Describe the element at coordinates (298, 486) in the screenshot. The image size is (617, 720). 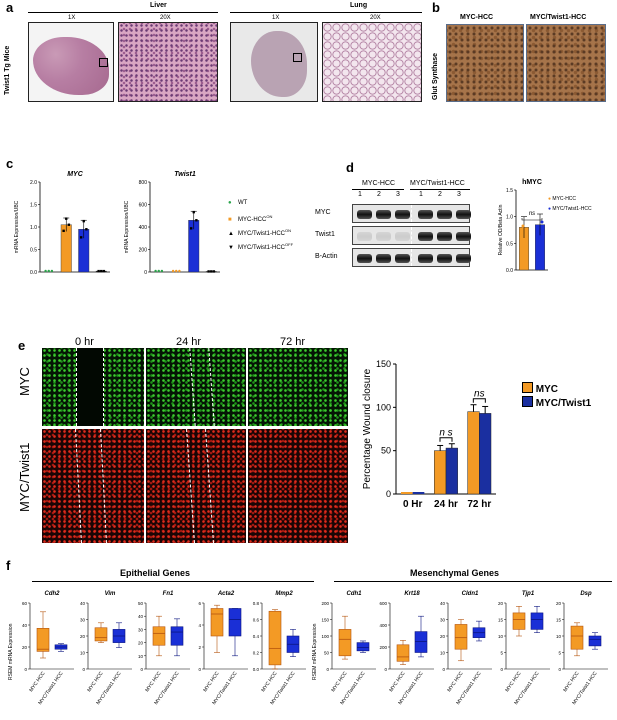
I see `wound-twist-72hr` at that location.